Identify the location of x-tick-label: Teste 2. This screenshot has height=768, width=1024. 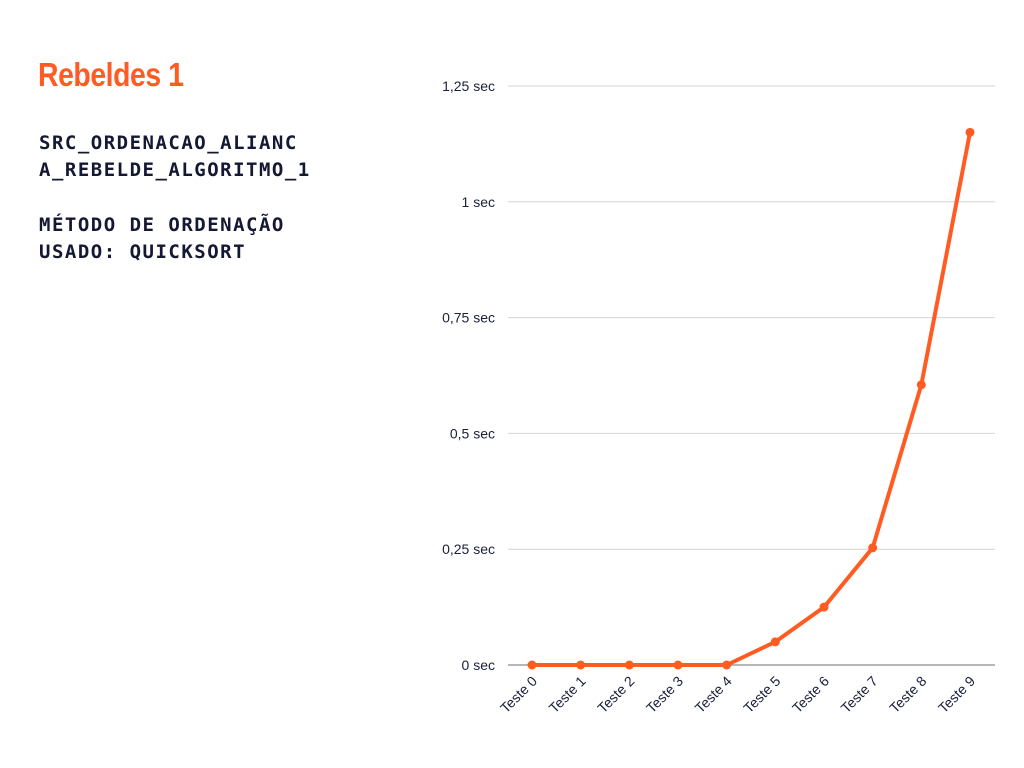
(615, 694).